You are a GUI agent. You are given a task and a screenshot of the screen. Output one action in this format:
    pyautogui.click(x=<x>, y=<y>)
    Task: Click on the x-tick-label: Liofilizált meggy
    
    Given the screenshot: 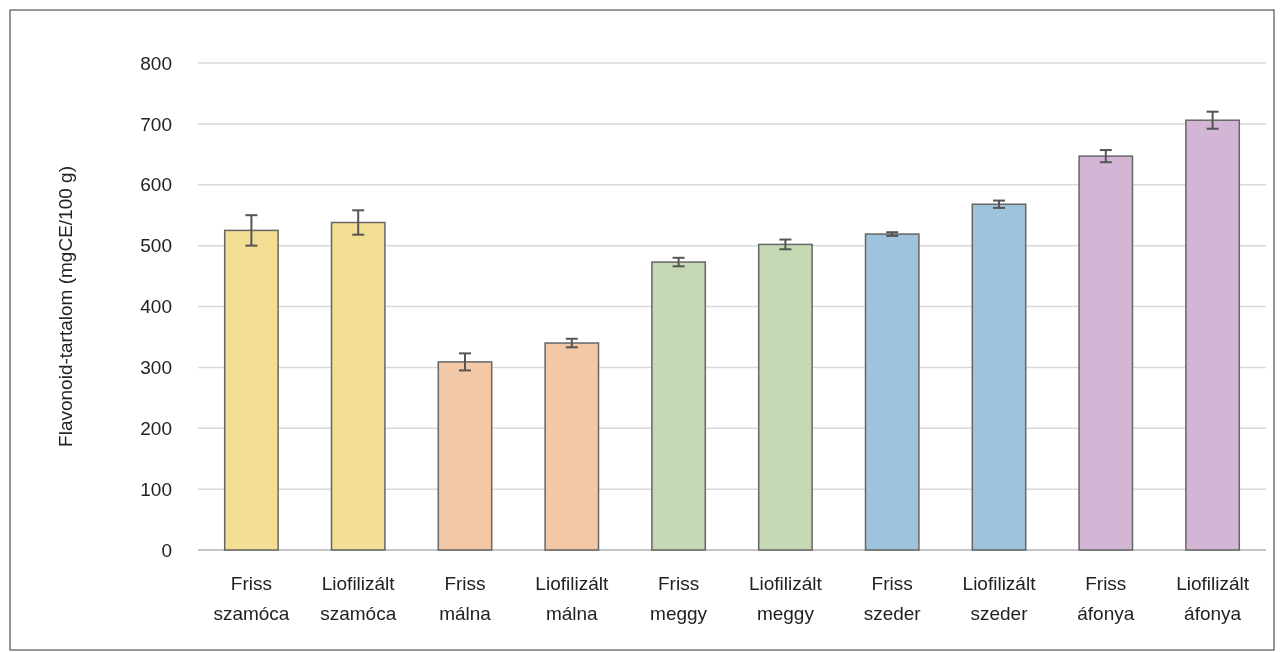 What is the action you would take?
    pyautogui.click(x=785, y=598)
    